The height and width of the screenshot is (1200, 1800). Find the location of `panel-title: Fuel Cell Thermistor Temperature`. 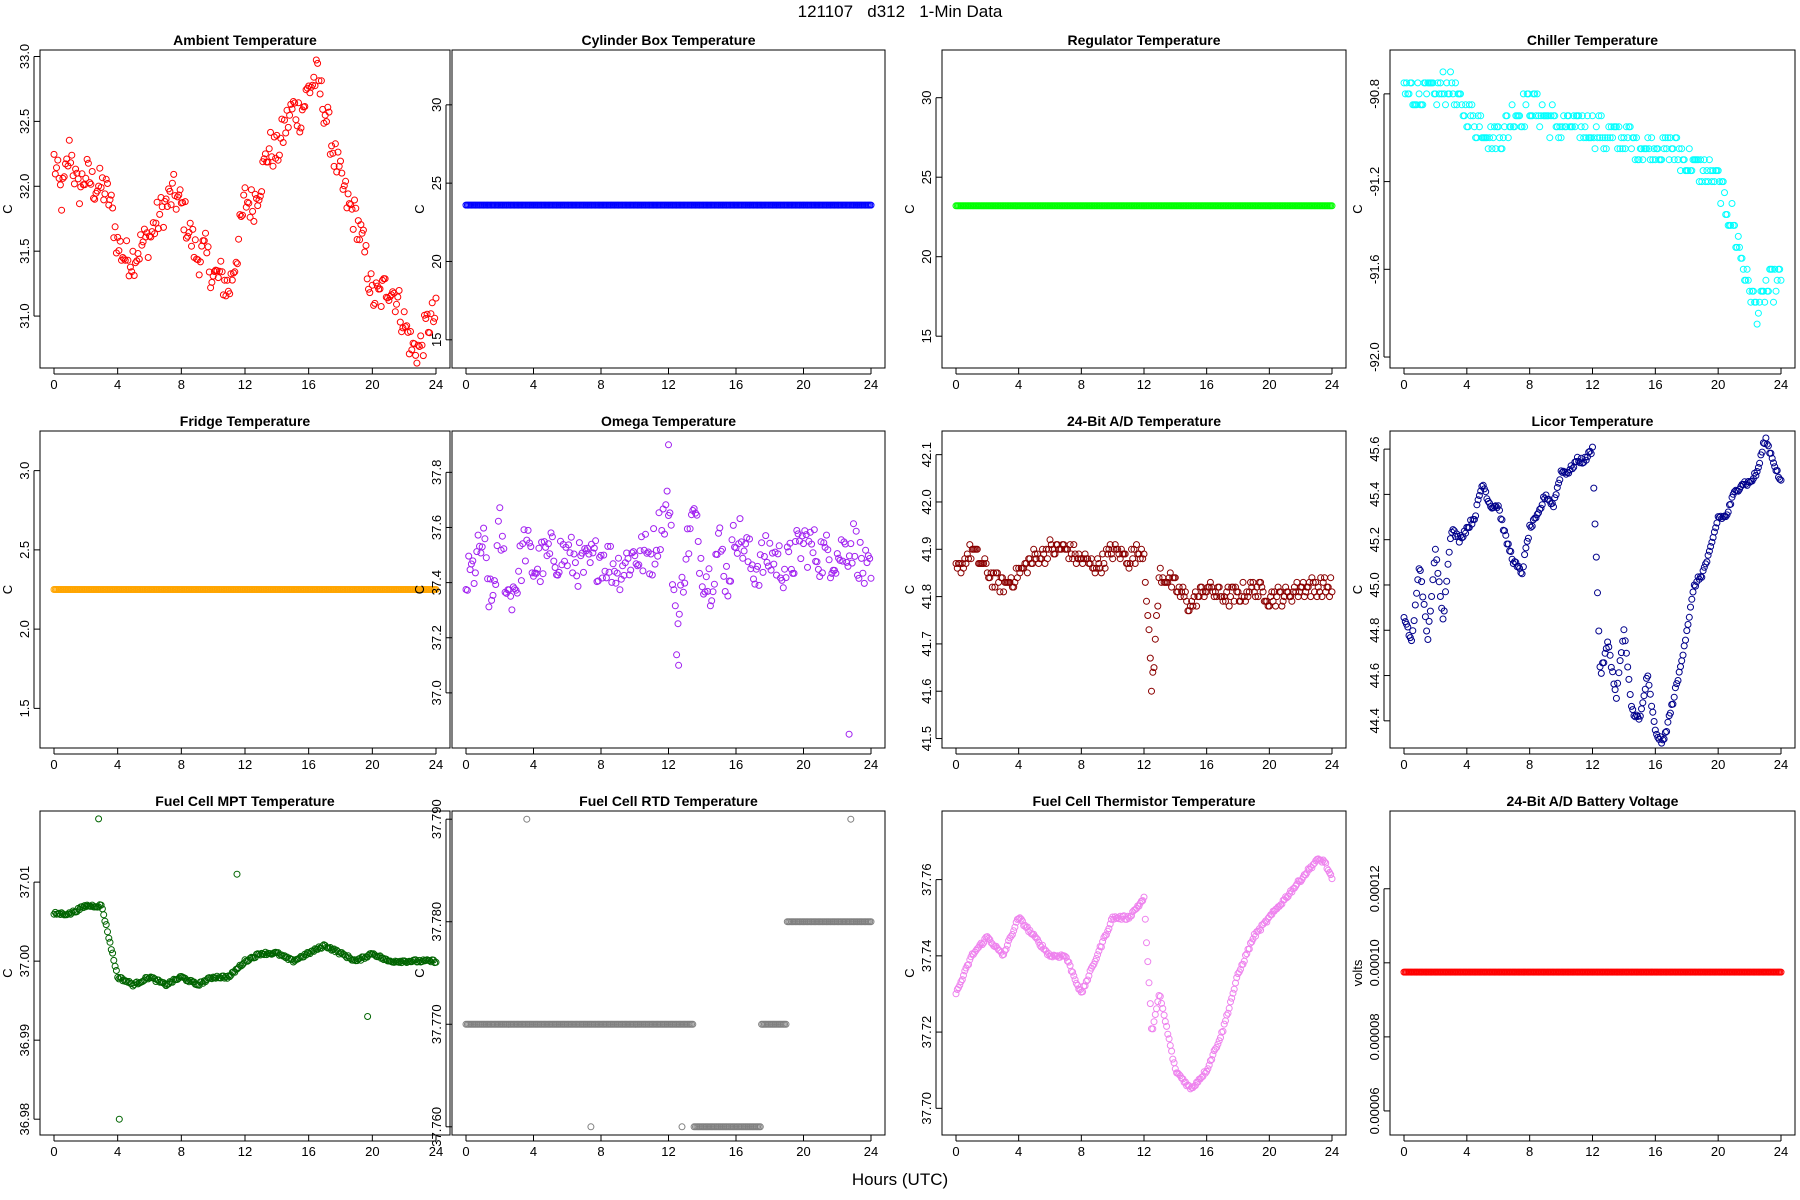

panel-title: Fuel Cell Thermistor Temperature is located at coordinates (1143, 801).